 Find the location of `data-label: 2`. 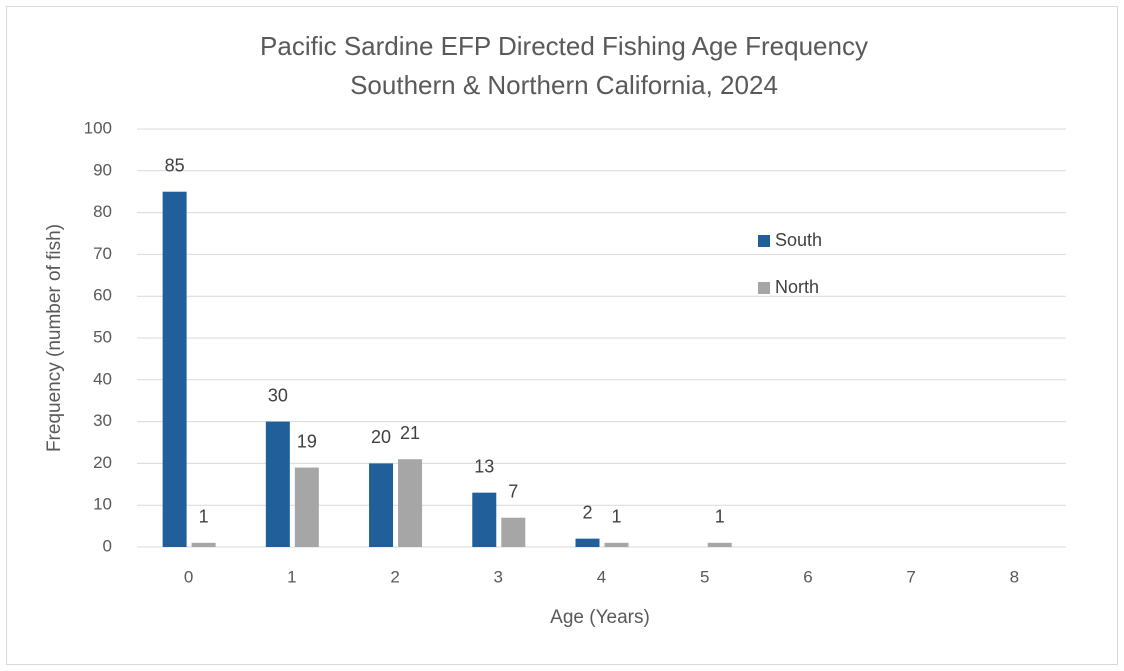

data-label: 2 is located at coordinates (587, 512).